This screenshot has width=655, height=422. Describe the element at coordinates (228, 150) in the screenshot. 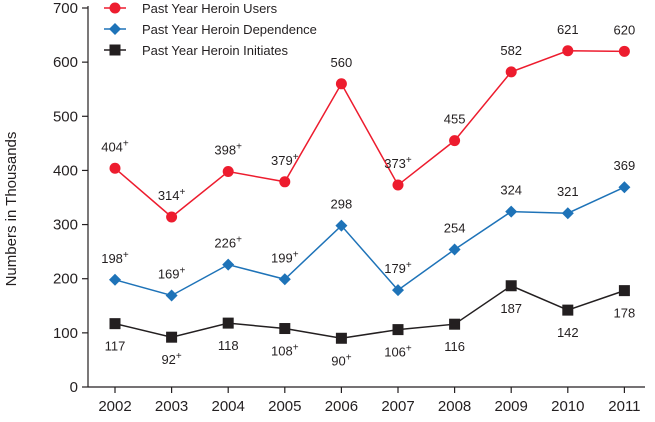

I see `data-label: 398+` at that location.